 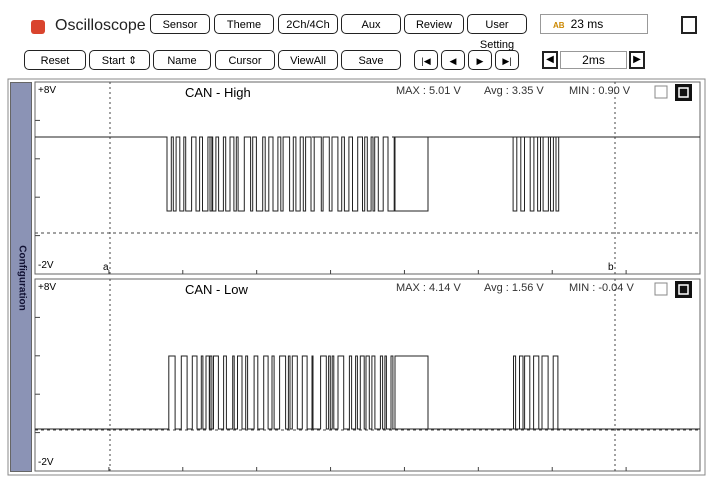 I want to click on button: Cursor, so click(x=245, y=60).